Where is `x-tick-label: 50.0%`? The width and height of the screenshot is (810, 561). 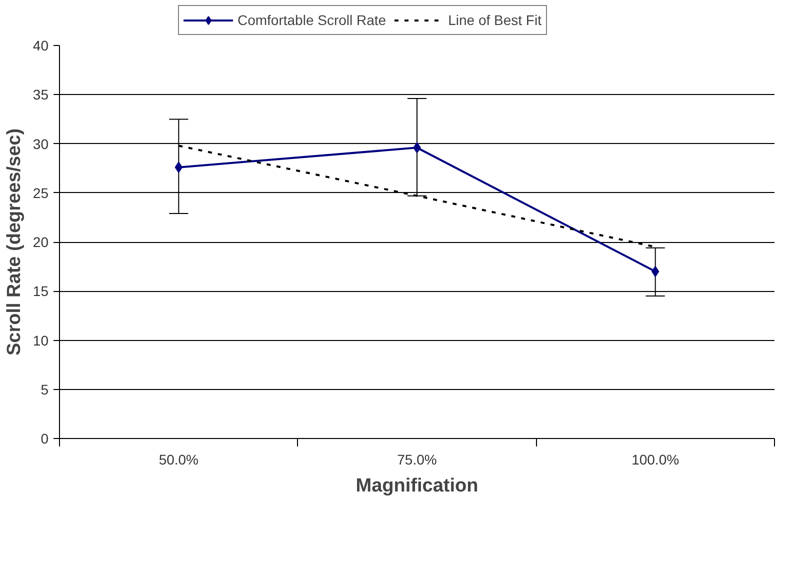
x-tick-label: 50.0% is located at coordinates (178, 460).